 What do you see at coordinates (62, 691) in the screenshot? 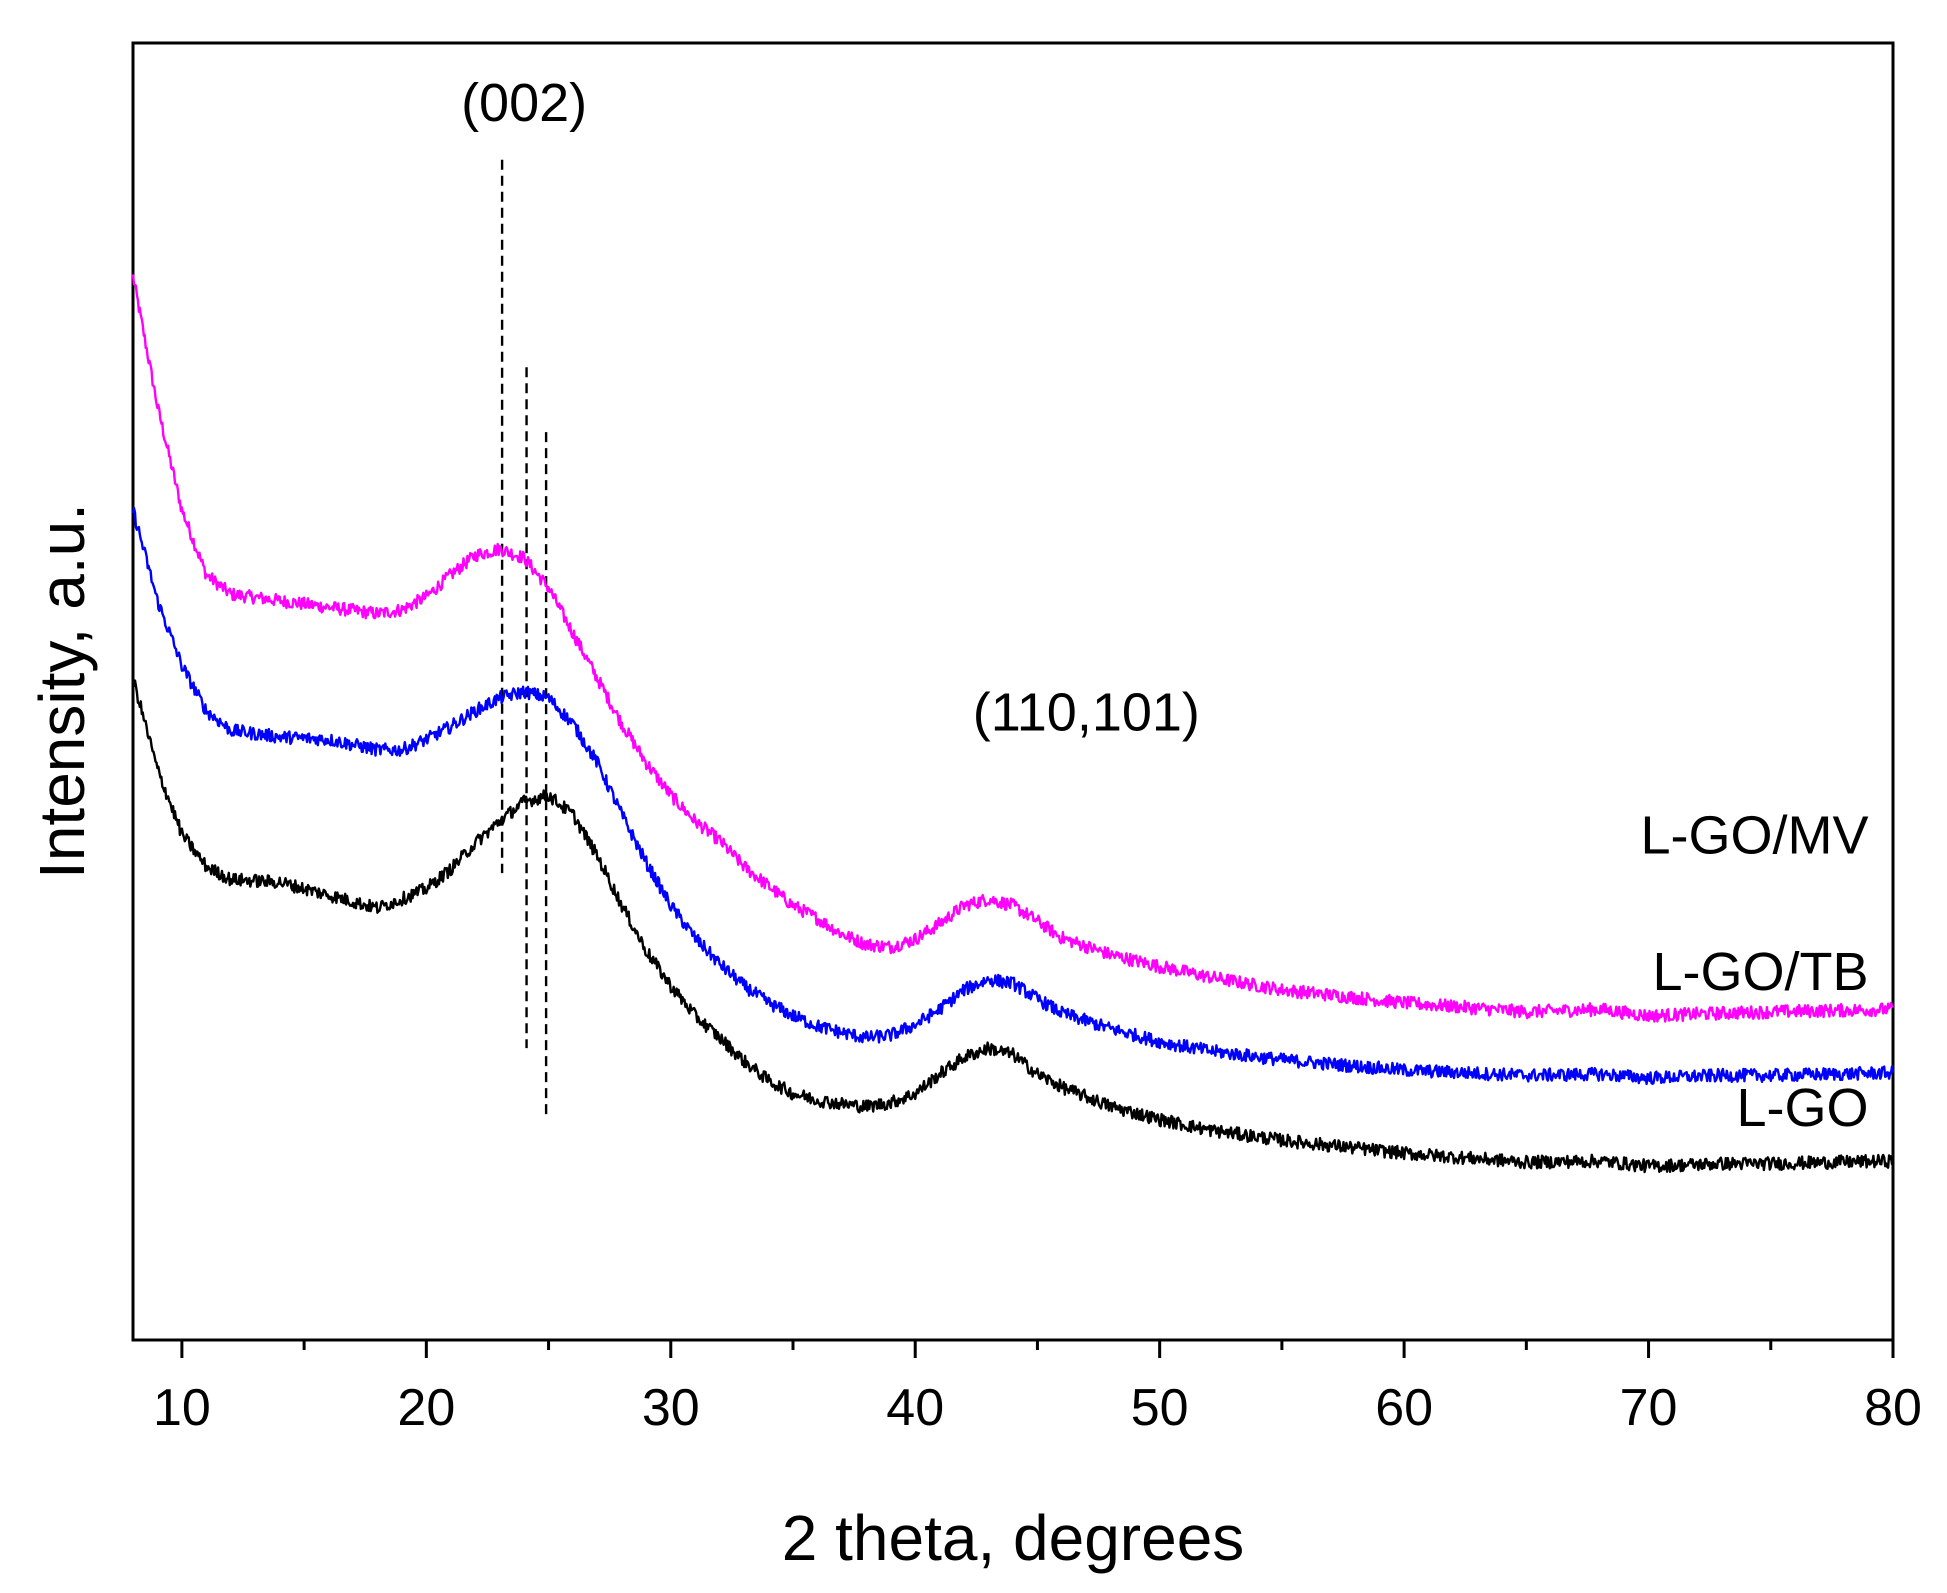
I see `y-axis-label: Intensity, a.u.` at bounding box center [62, 691].